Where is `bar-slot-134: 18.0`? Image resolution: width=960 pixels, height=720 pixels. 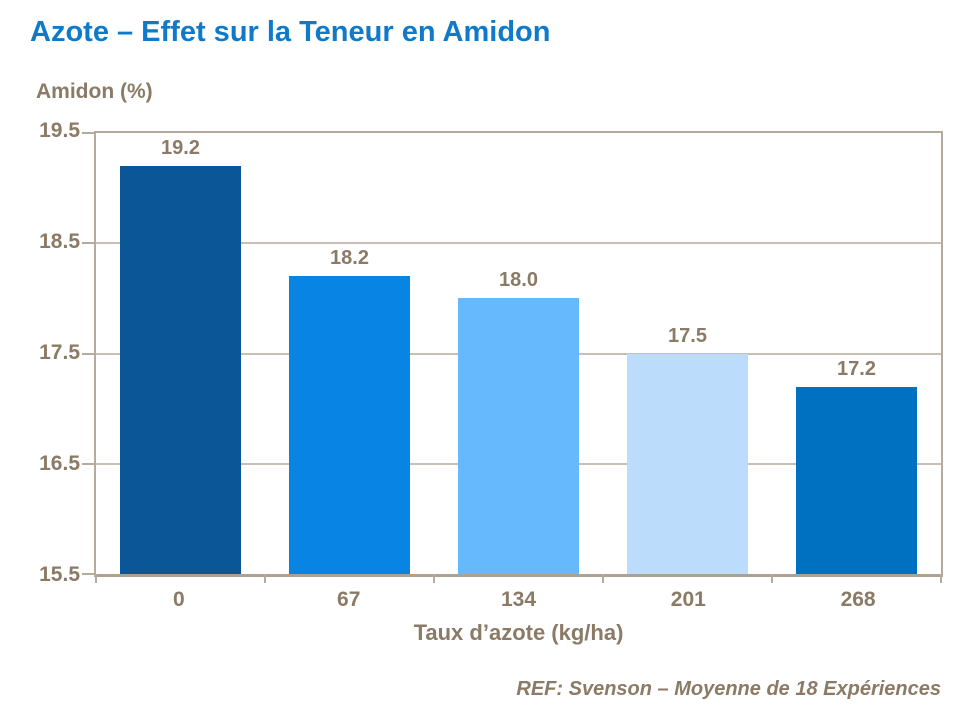
bar-slot-134: 18.0 is located at coordinates (518, 353).